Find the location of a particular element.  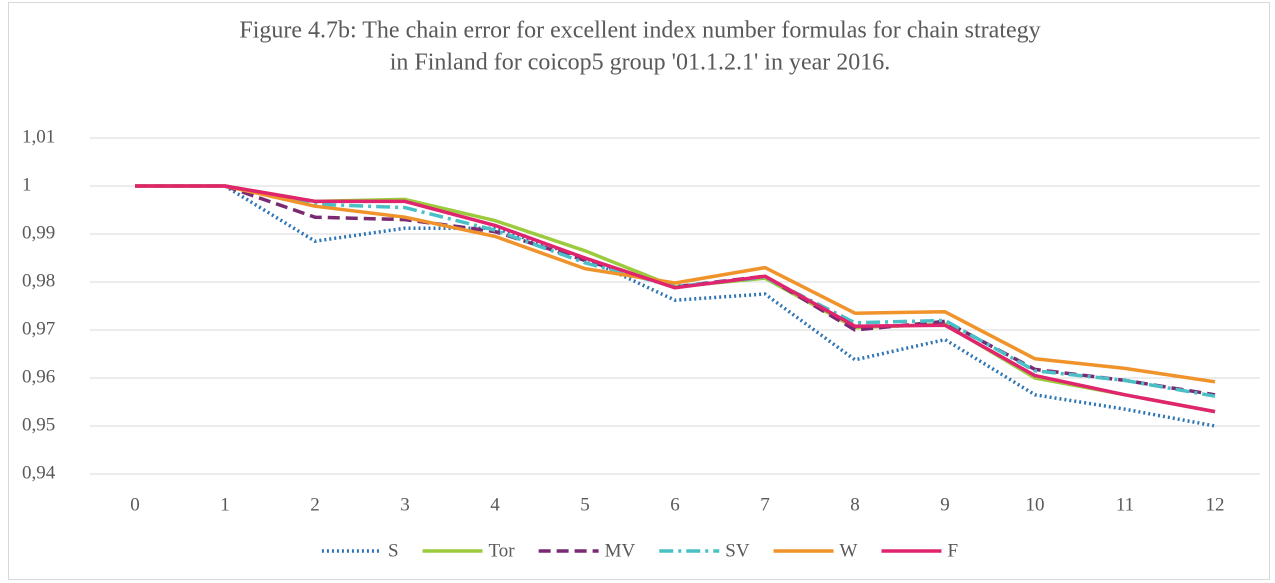

x-tick-label: 2 is located at coordinates (315, 504).